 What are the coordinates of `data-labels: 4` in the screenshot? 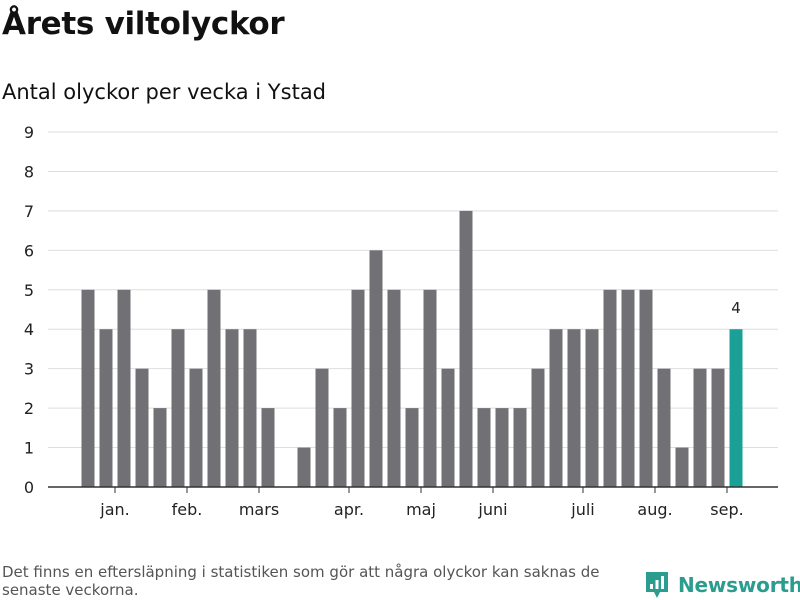 It's located at (736, 308).